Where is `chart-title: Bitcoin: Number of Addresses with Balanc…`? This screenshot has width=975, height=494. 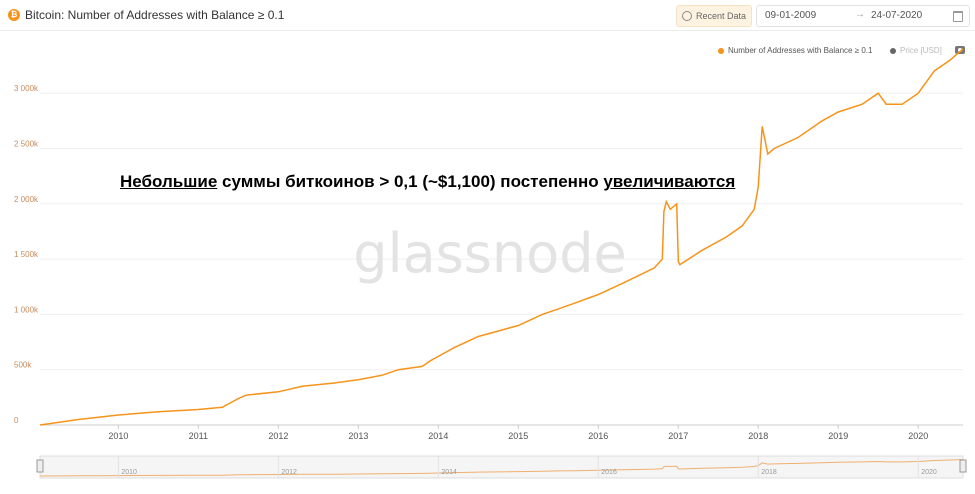
chart-title: Bitcoin: Number of Addresses with Balanc… is located at coordinates (155, 15).